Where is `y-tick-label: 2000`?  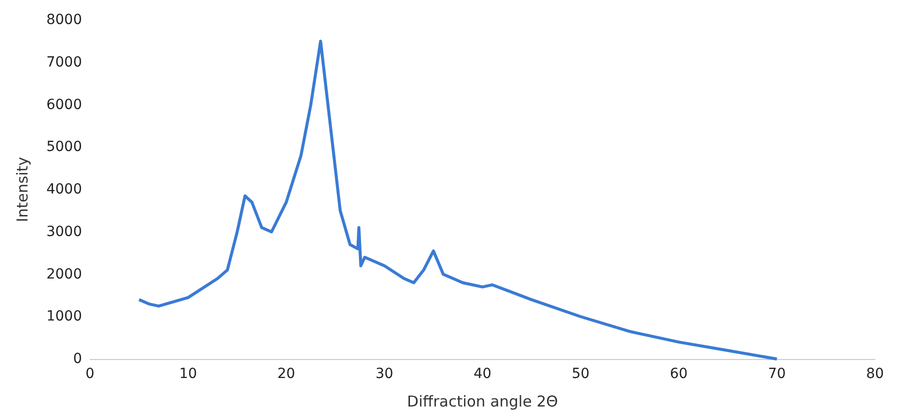 y-tick-label: 2000 is located at coordinates (64, 274).